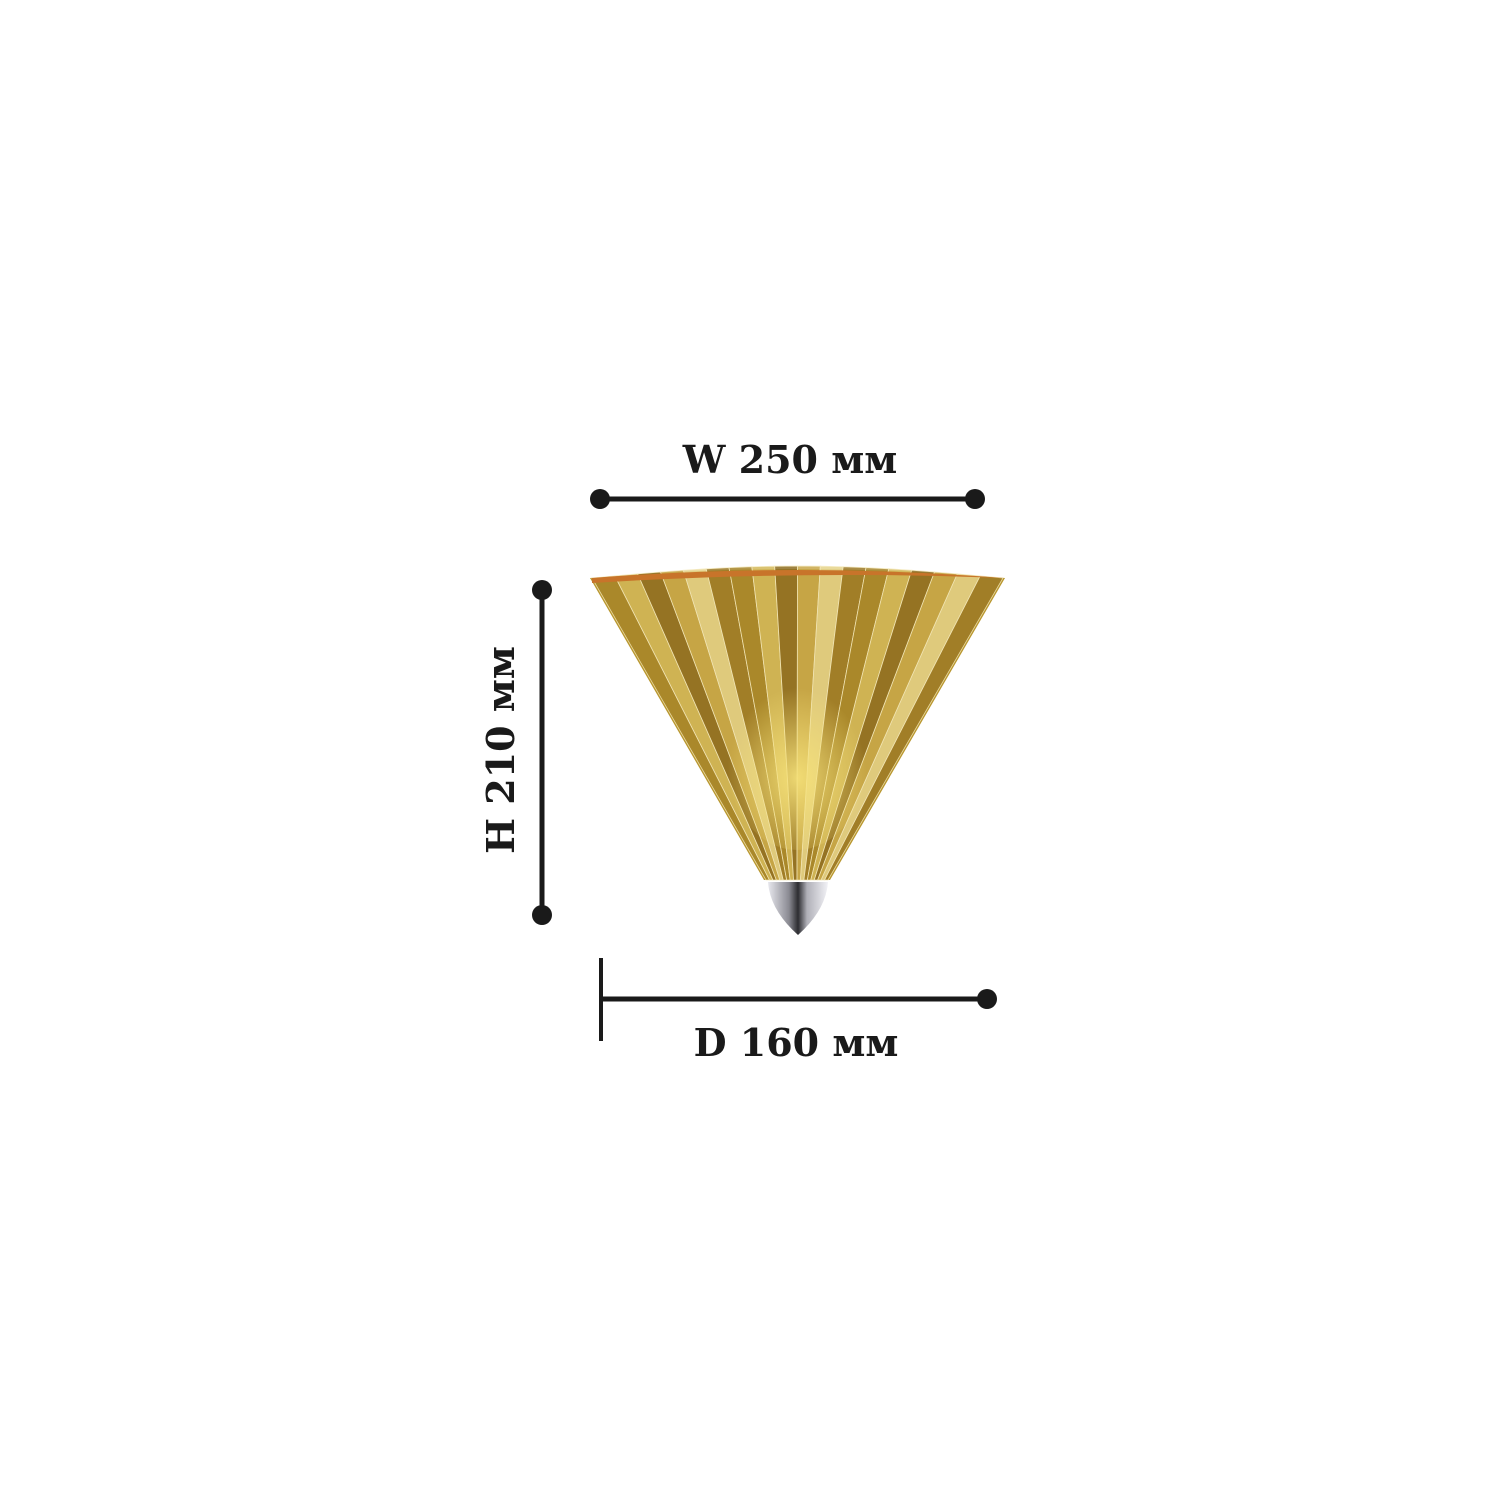  I want to click on height-end-dot, so click(542, 915).